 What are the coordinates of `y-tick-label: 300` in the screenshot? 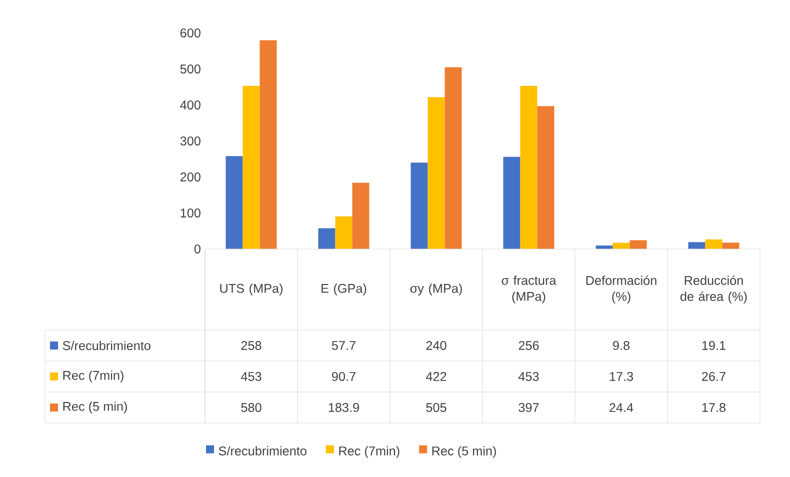 It's located at (190, 141).